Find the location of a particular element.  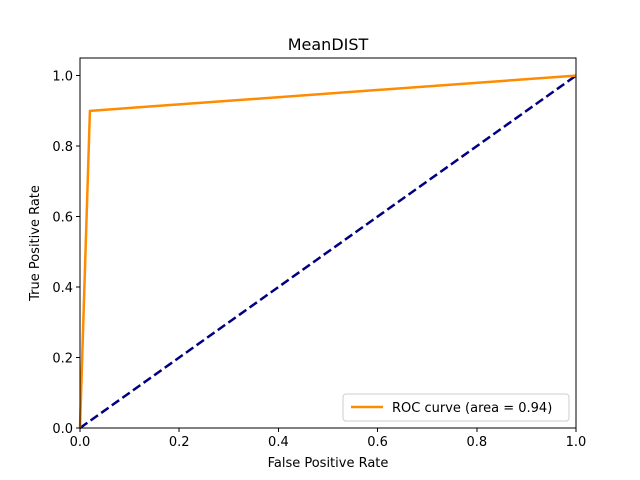

y-tick-label: 0.2 is located at coordinates (62, 359).